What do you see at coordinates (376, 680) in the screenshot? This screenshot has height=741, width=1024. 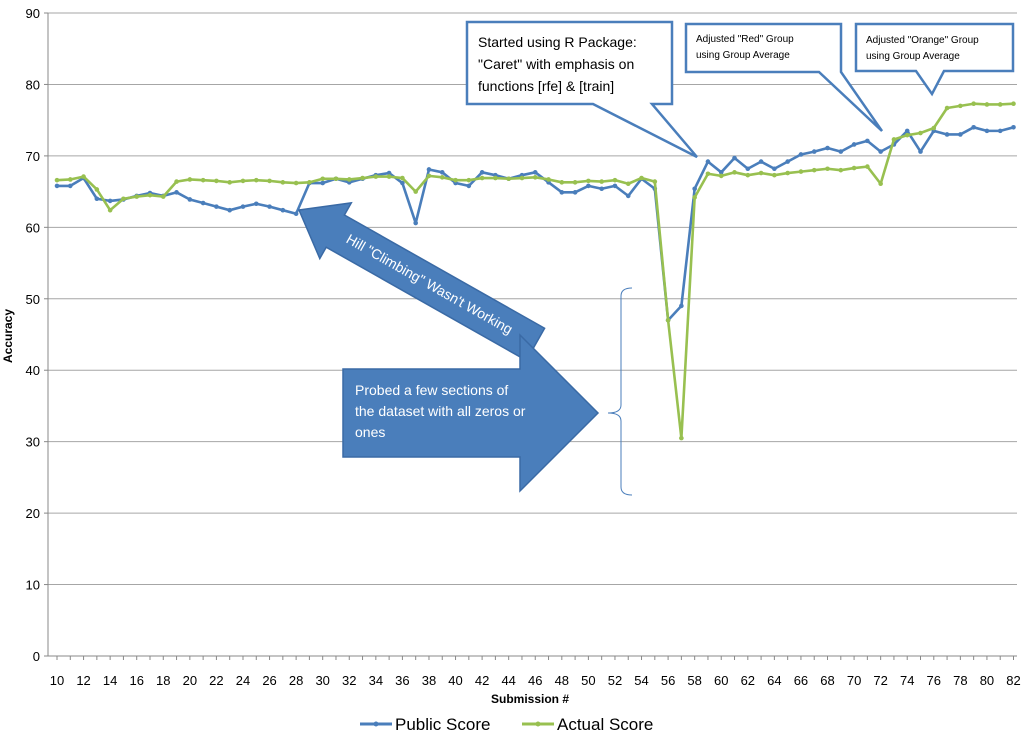 I see `x-tick-label: 34` at bounding box center [376, 680].